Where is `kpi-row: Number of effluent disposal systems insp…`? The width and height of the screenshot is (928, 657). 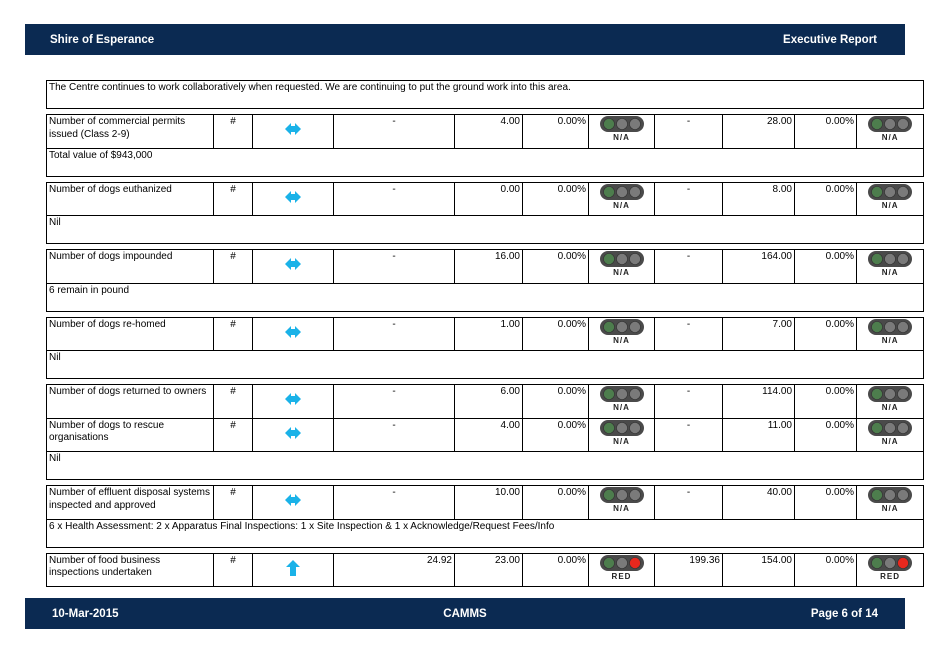 kpi-row: Number of effluent disposal systems insp… is located at coordinates (485, 502).